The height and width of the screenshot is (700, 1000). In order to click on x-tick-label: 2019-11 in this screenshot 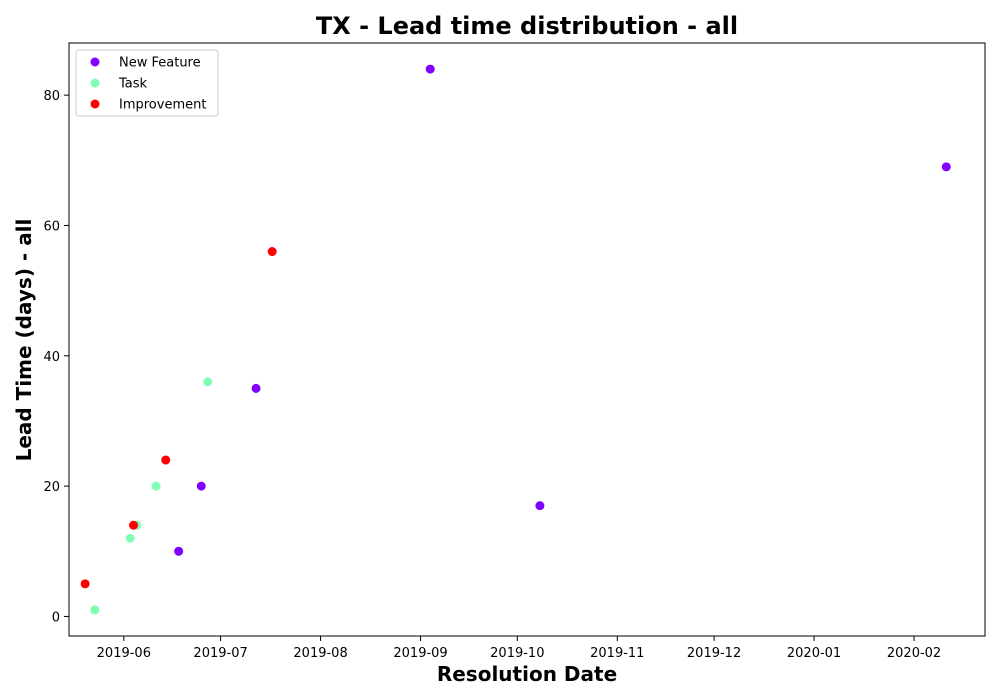, I will do `click(617, 653)`.